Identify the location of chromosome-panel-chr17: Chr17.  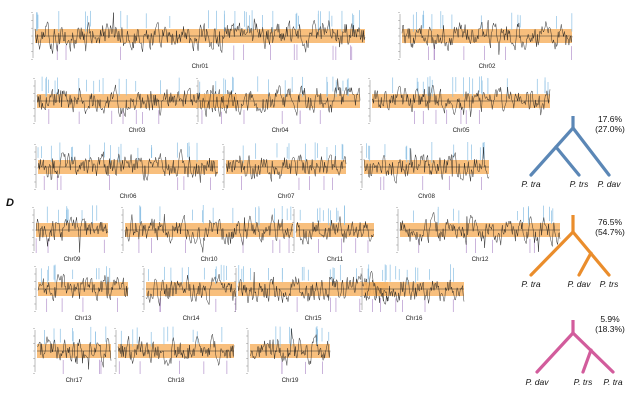
(72, 355).